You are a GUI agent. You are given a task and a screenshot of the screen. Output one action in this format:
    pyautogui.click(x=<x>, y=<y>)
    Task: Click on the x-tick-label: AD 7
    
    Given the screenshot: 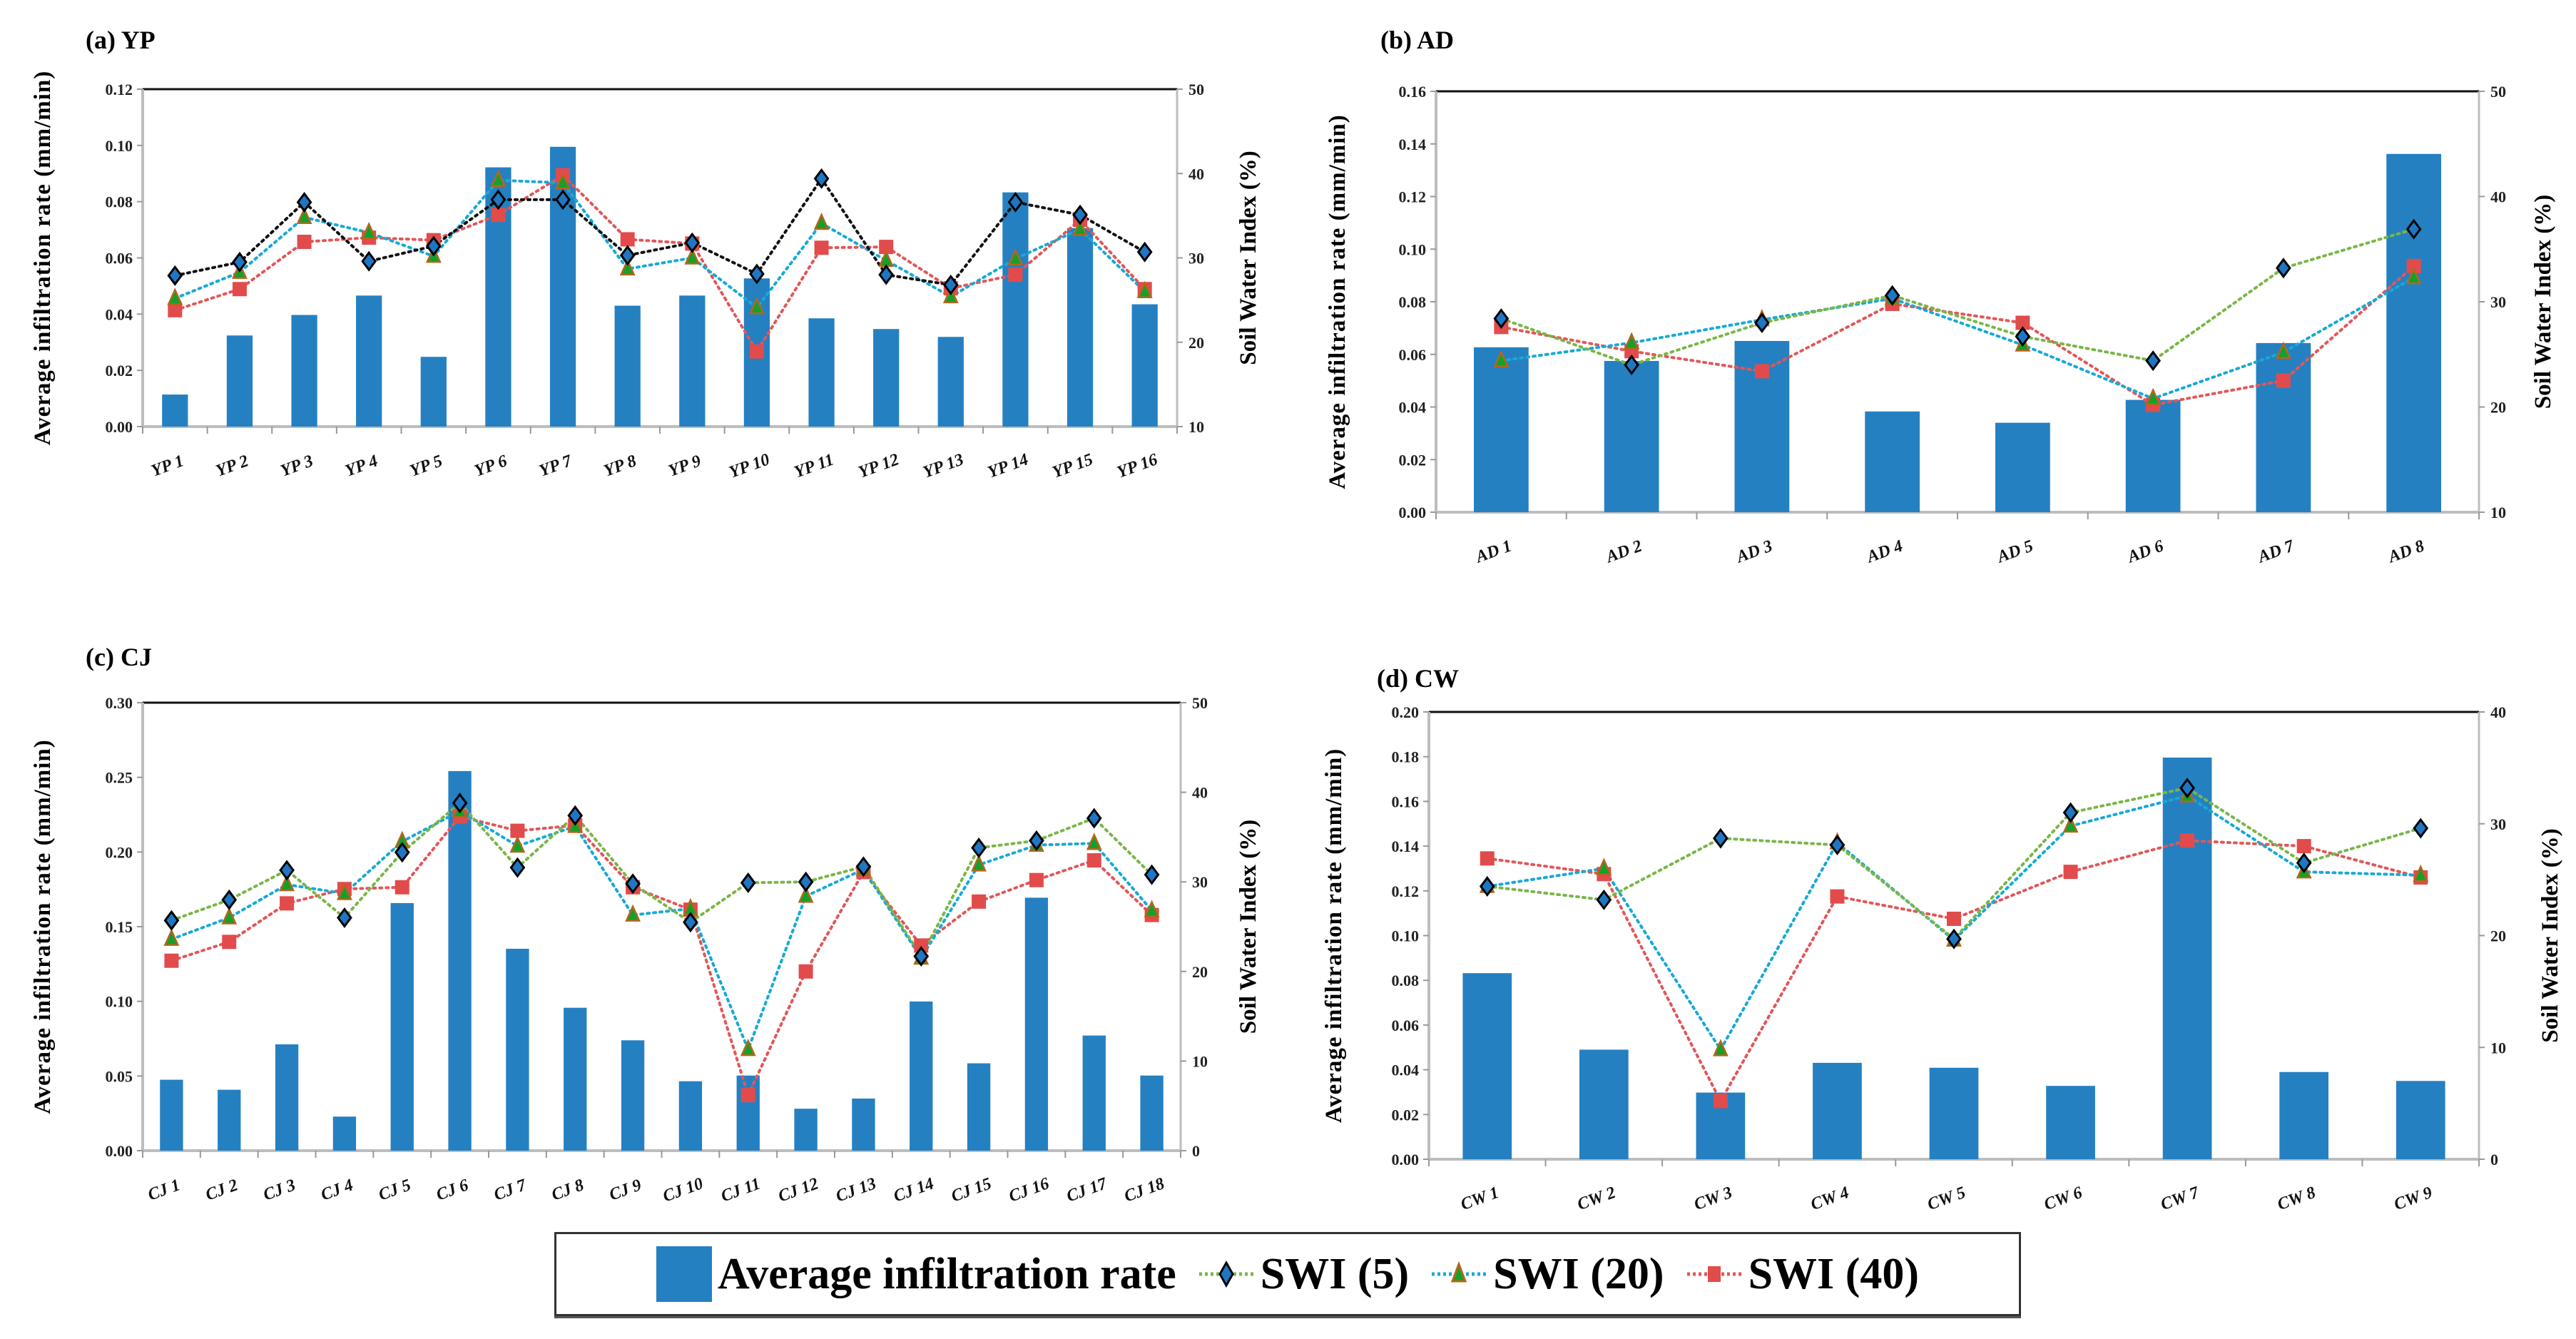 What is the action you would take?
    pyautogui.click(x=2275, y=551)
    